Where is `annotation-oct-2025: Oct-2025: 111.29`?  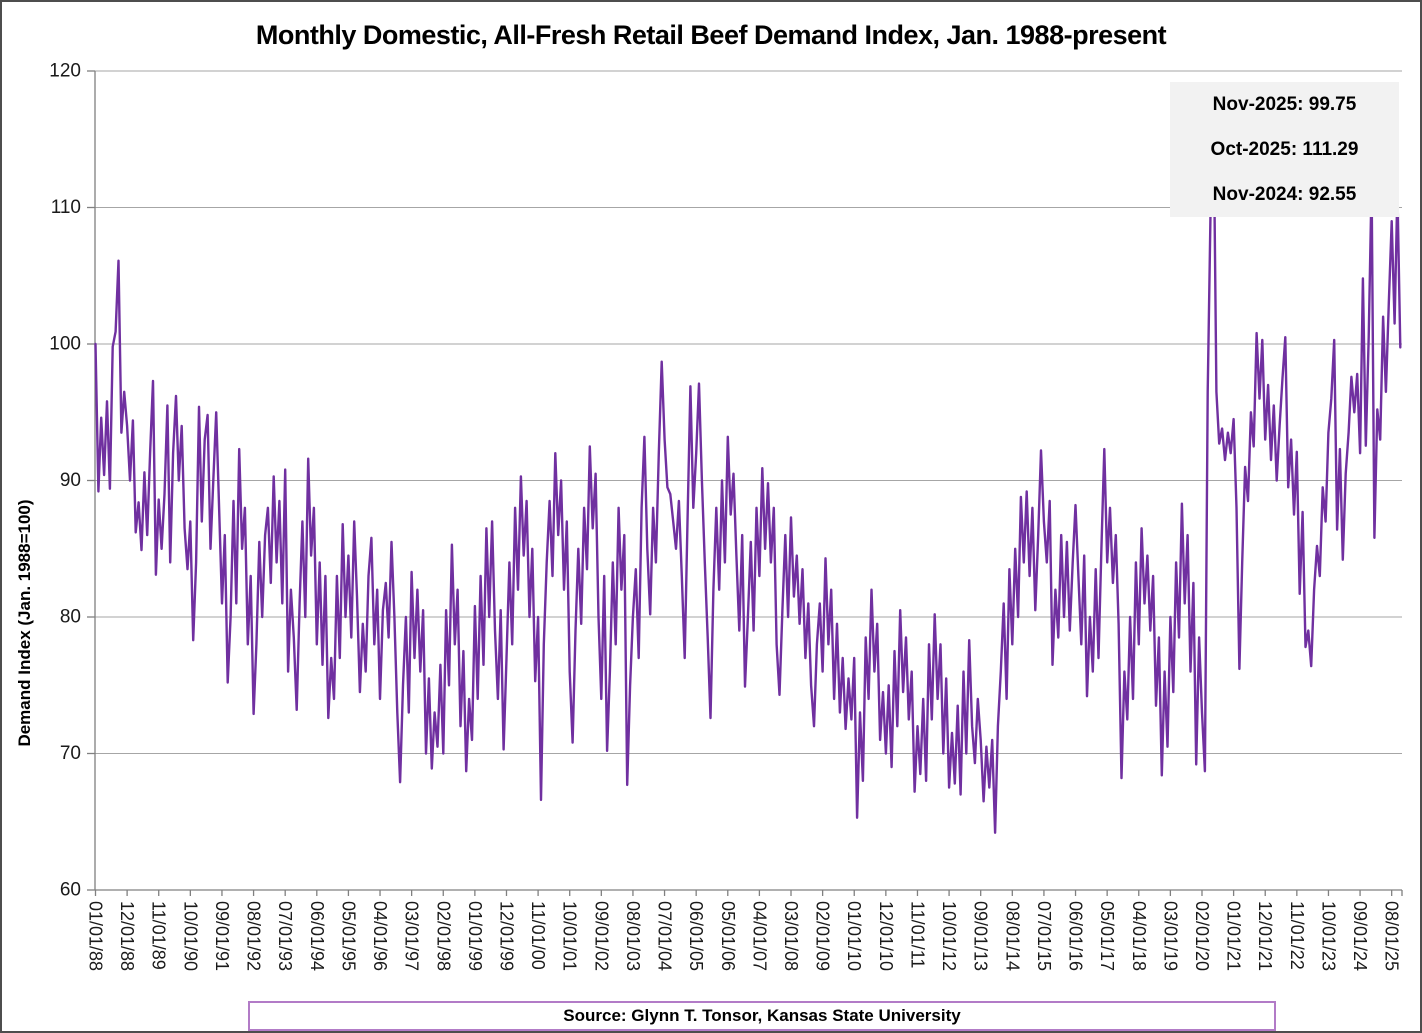
annotation-oct-2025: Oct-2025: 111.29 is located at coordinates (1284, 149).